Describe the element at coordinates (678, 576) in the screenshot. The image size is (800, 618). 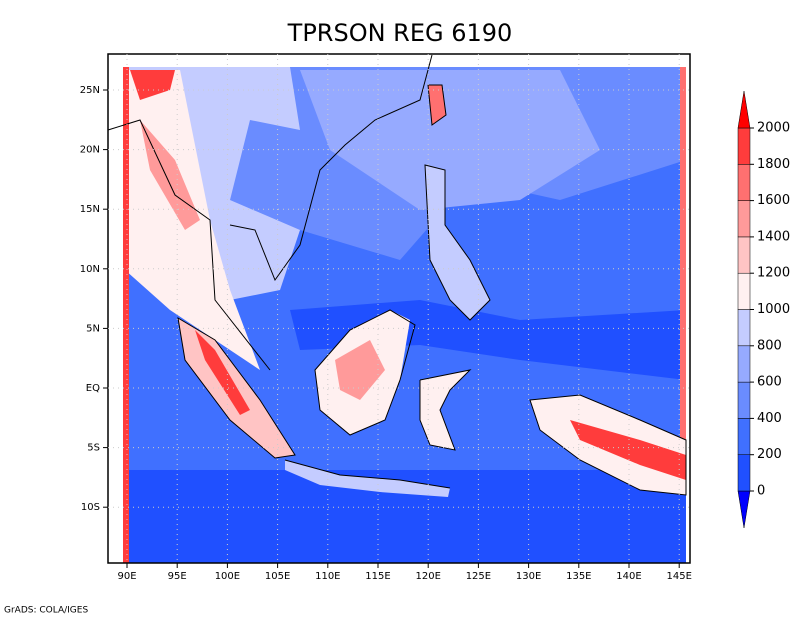
I see `x-tick-label: 145E` at that location.